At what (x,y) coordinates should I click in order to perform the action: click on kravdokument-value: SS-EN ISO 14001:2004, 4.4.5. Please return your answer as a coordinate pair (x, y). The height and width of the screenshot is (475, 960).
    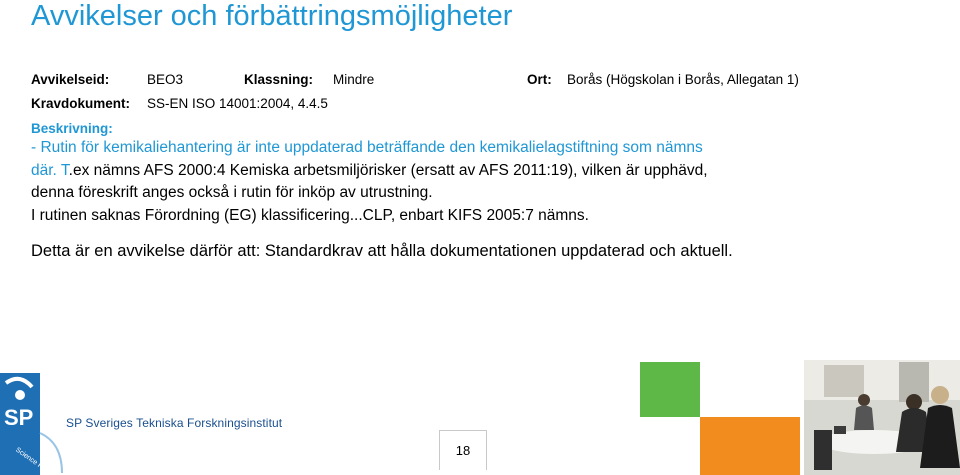
    Looking at the image, I should click on (237, 103).